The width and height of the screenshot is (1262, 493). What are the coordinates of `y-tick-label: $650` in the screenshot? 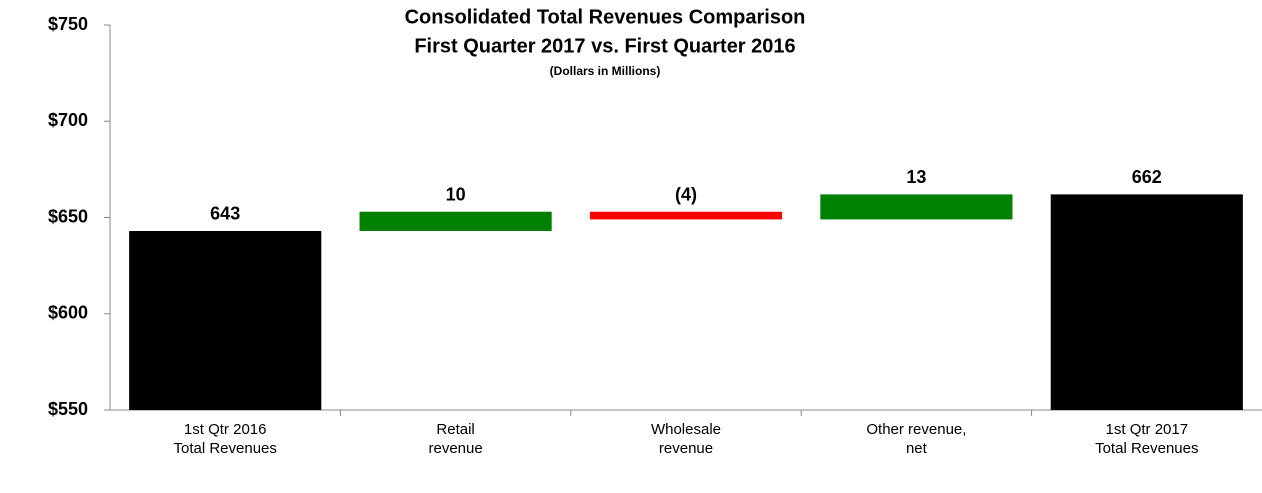 It's located at (68, 216).